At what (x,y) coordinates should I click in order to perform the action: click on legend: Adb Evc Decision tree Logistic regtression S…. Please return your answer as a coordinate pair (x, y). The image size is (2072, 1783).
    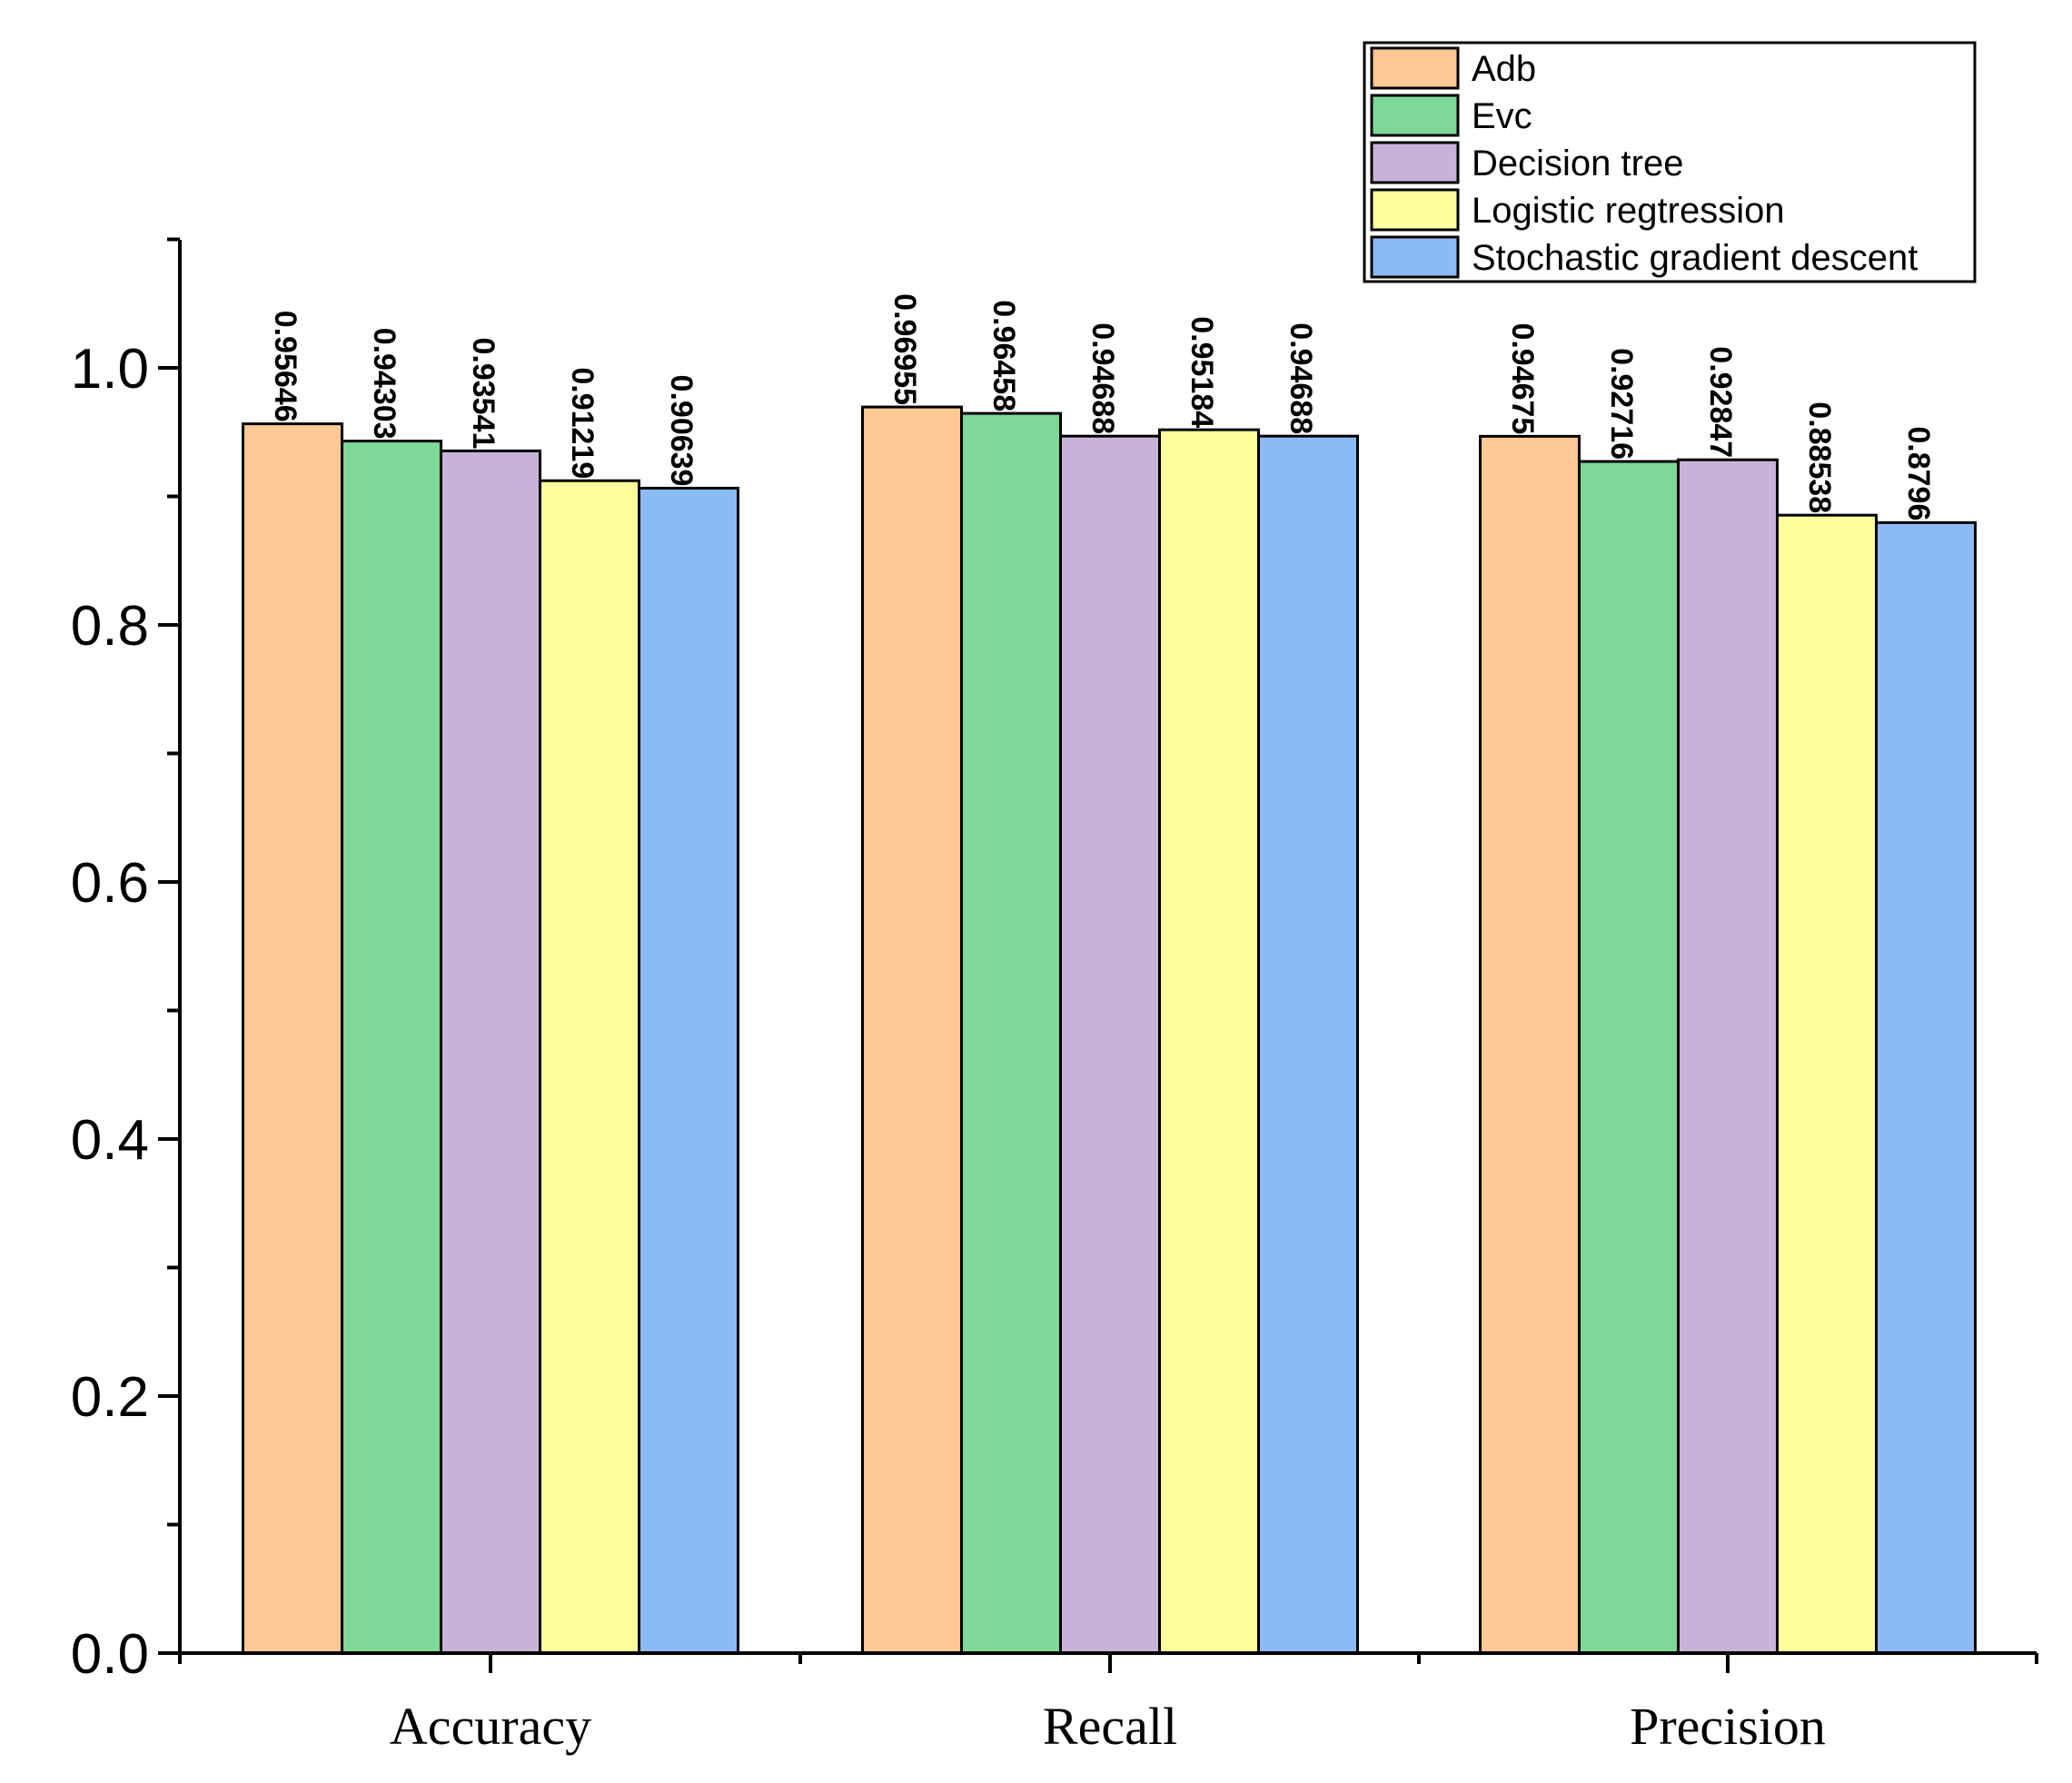
    Looking at the image, I should click on (1670, 162).